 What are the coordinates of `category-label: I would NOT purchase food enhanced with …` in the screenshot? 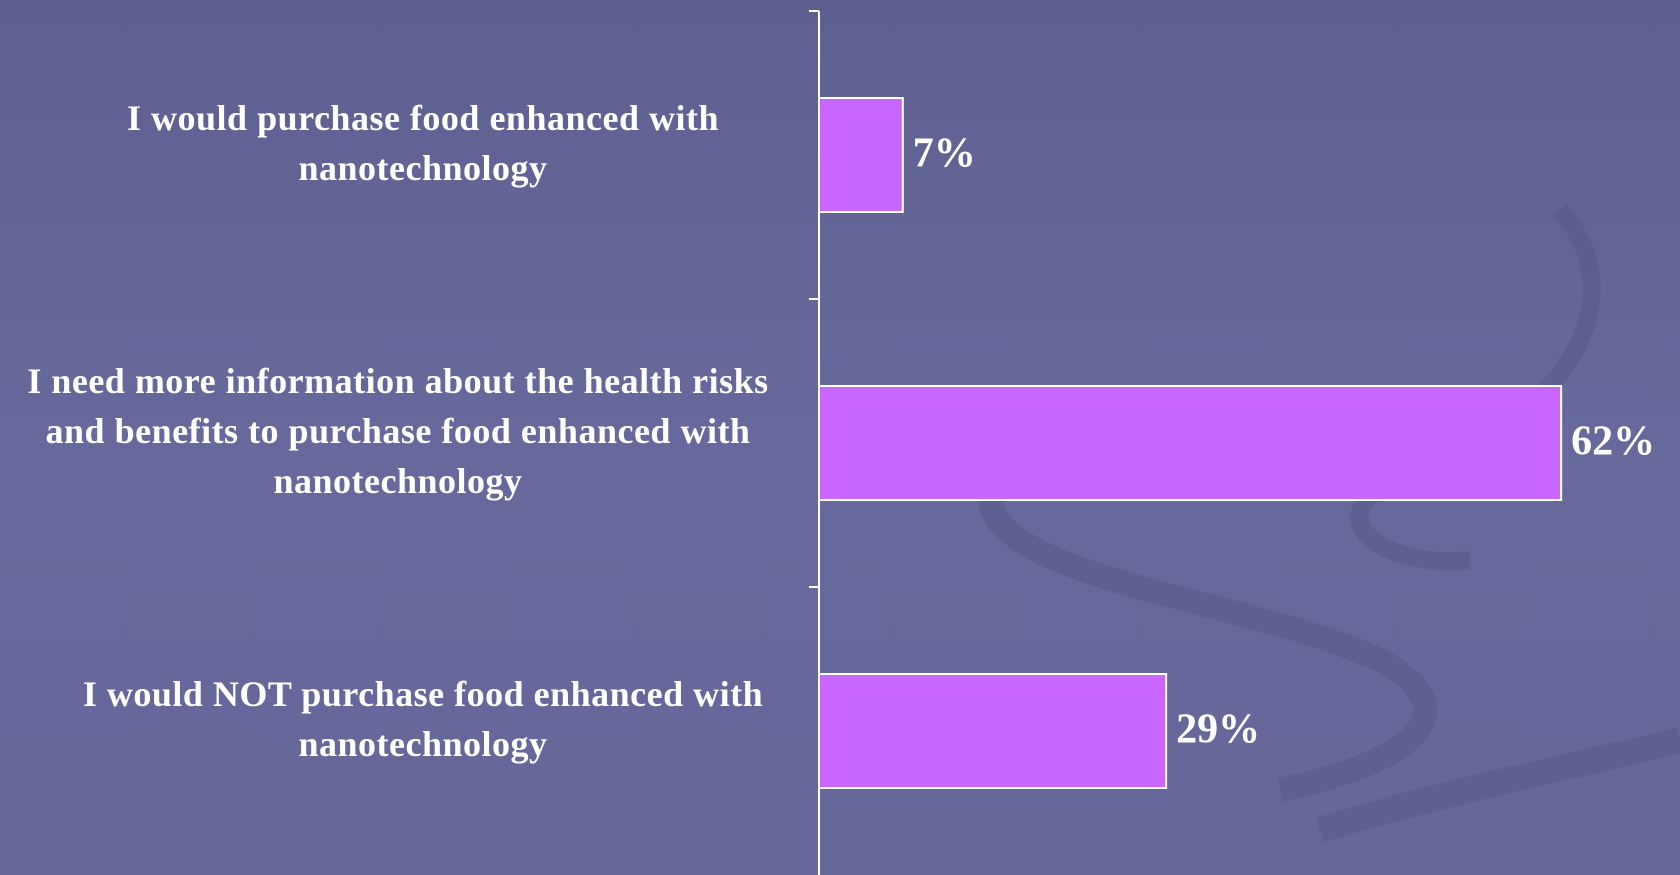 It's located at (423, 719).